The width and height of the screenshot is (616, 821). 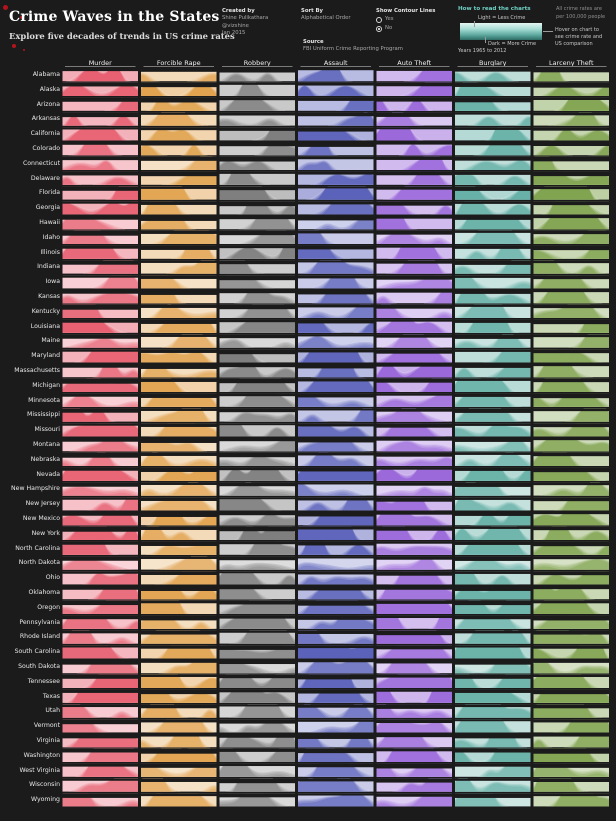 I want to click on state-label: Kansas, so click(x=49, y=296).